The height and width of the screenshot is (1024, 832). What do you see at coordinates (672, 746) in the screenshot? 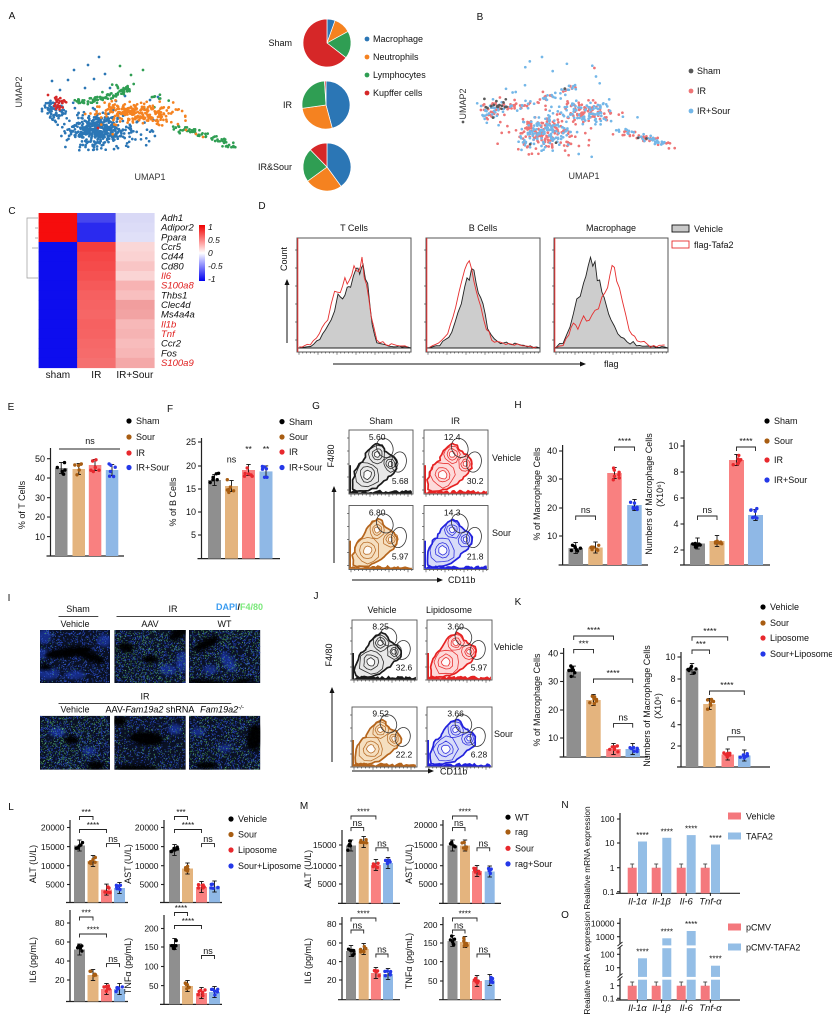
I see `svg-text: 2` at bounding box center [672, 746].